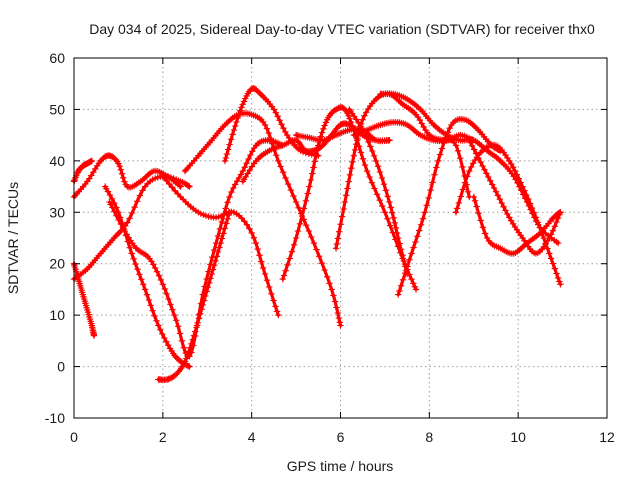 Image resolution: width=640 pixels, height=480 pixels. Describe the element at coordinates (57, 161) in the screenshot. I see `y-tick-label: 40` at that location.